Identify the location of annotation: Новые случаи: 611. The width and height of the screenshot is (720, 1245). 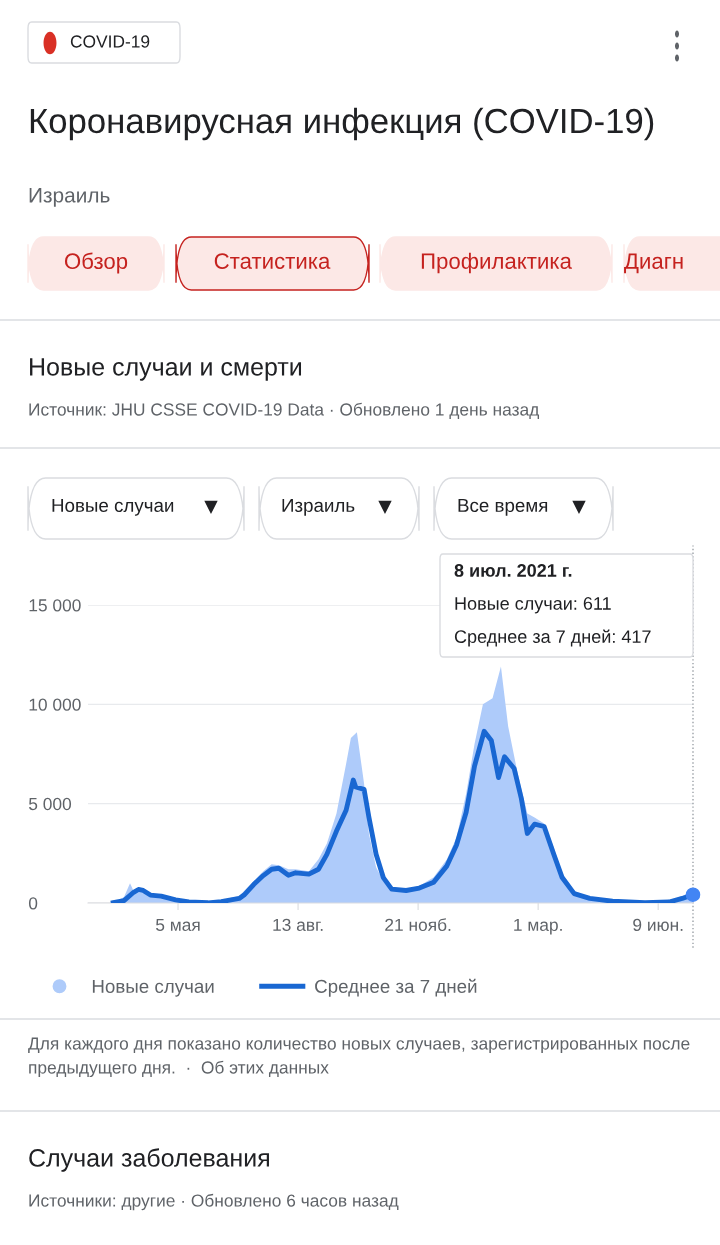
(533, 605).